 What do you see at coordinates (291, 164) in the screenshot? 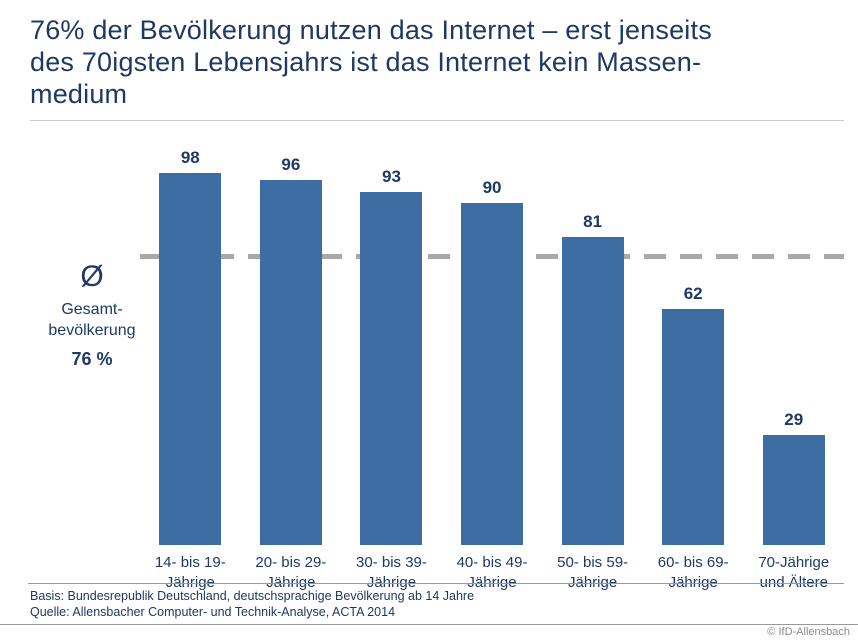
I see `bar-value-label: 96` at bounding box center [291, 164].